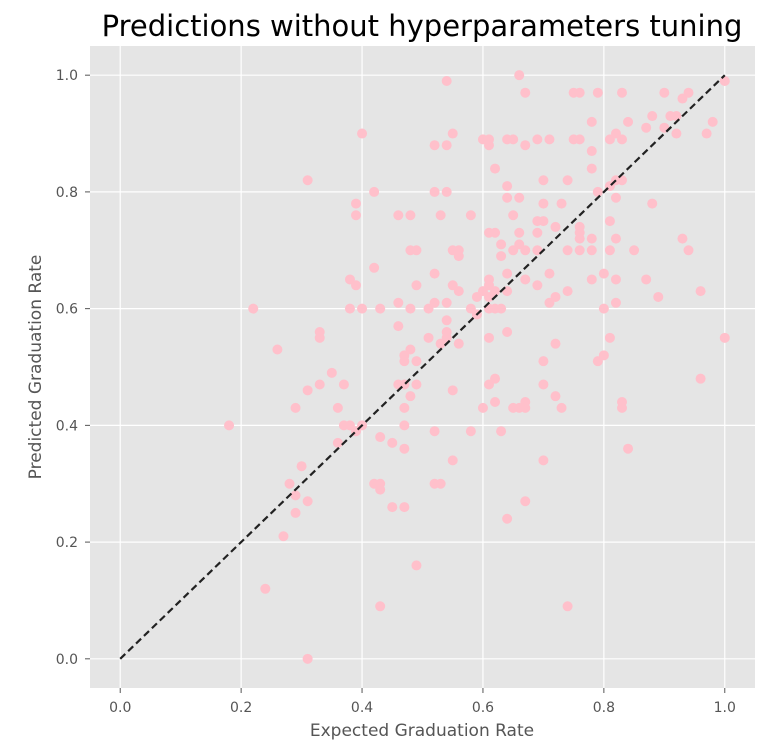  I want to click on x-axis-ticks: 0.0 0.2 0.4 0.6 0.8 1.0, so click(422, 702).